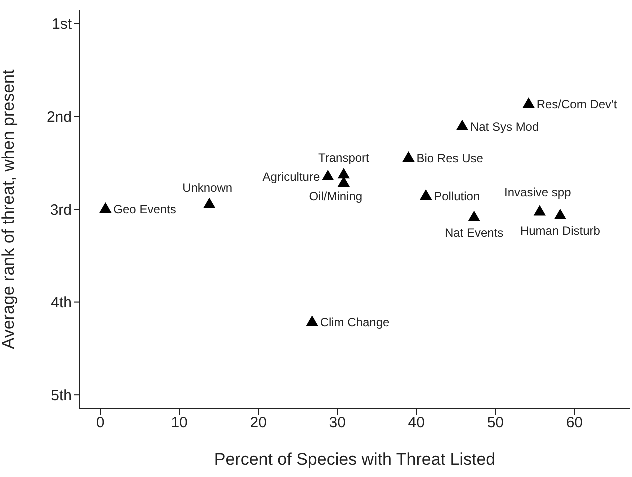 This screenshot has width=632, height=477. I want to click on y-tick-label: 1st, so click(62, 25).